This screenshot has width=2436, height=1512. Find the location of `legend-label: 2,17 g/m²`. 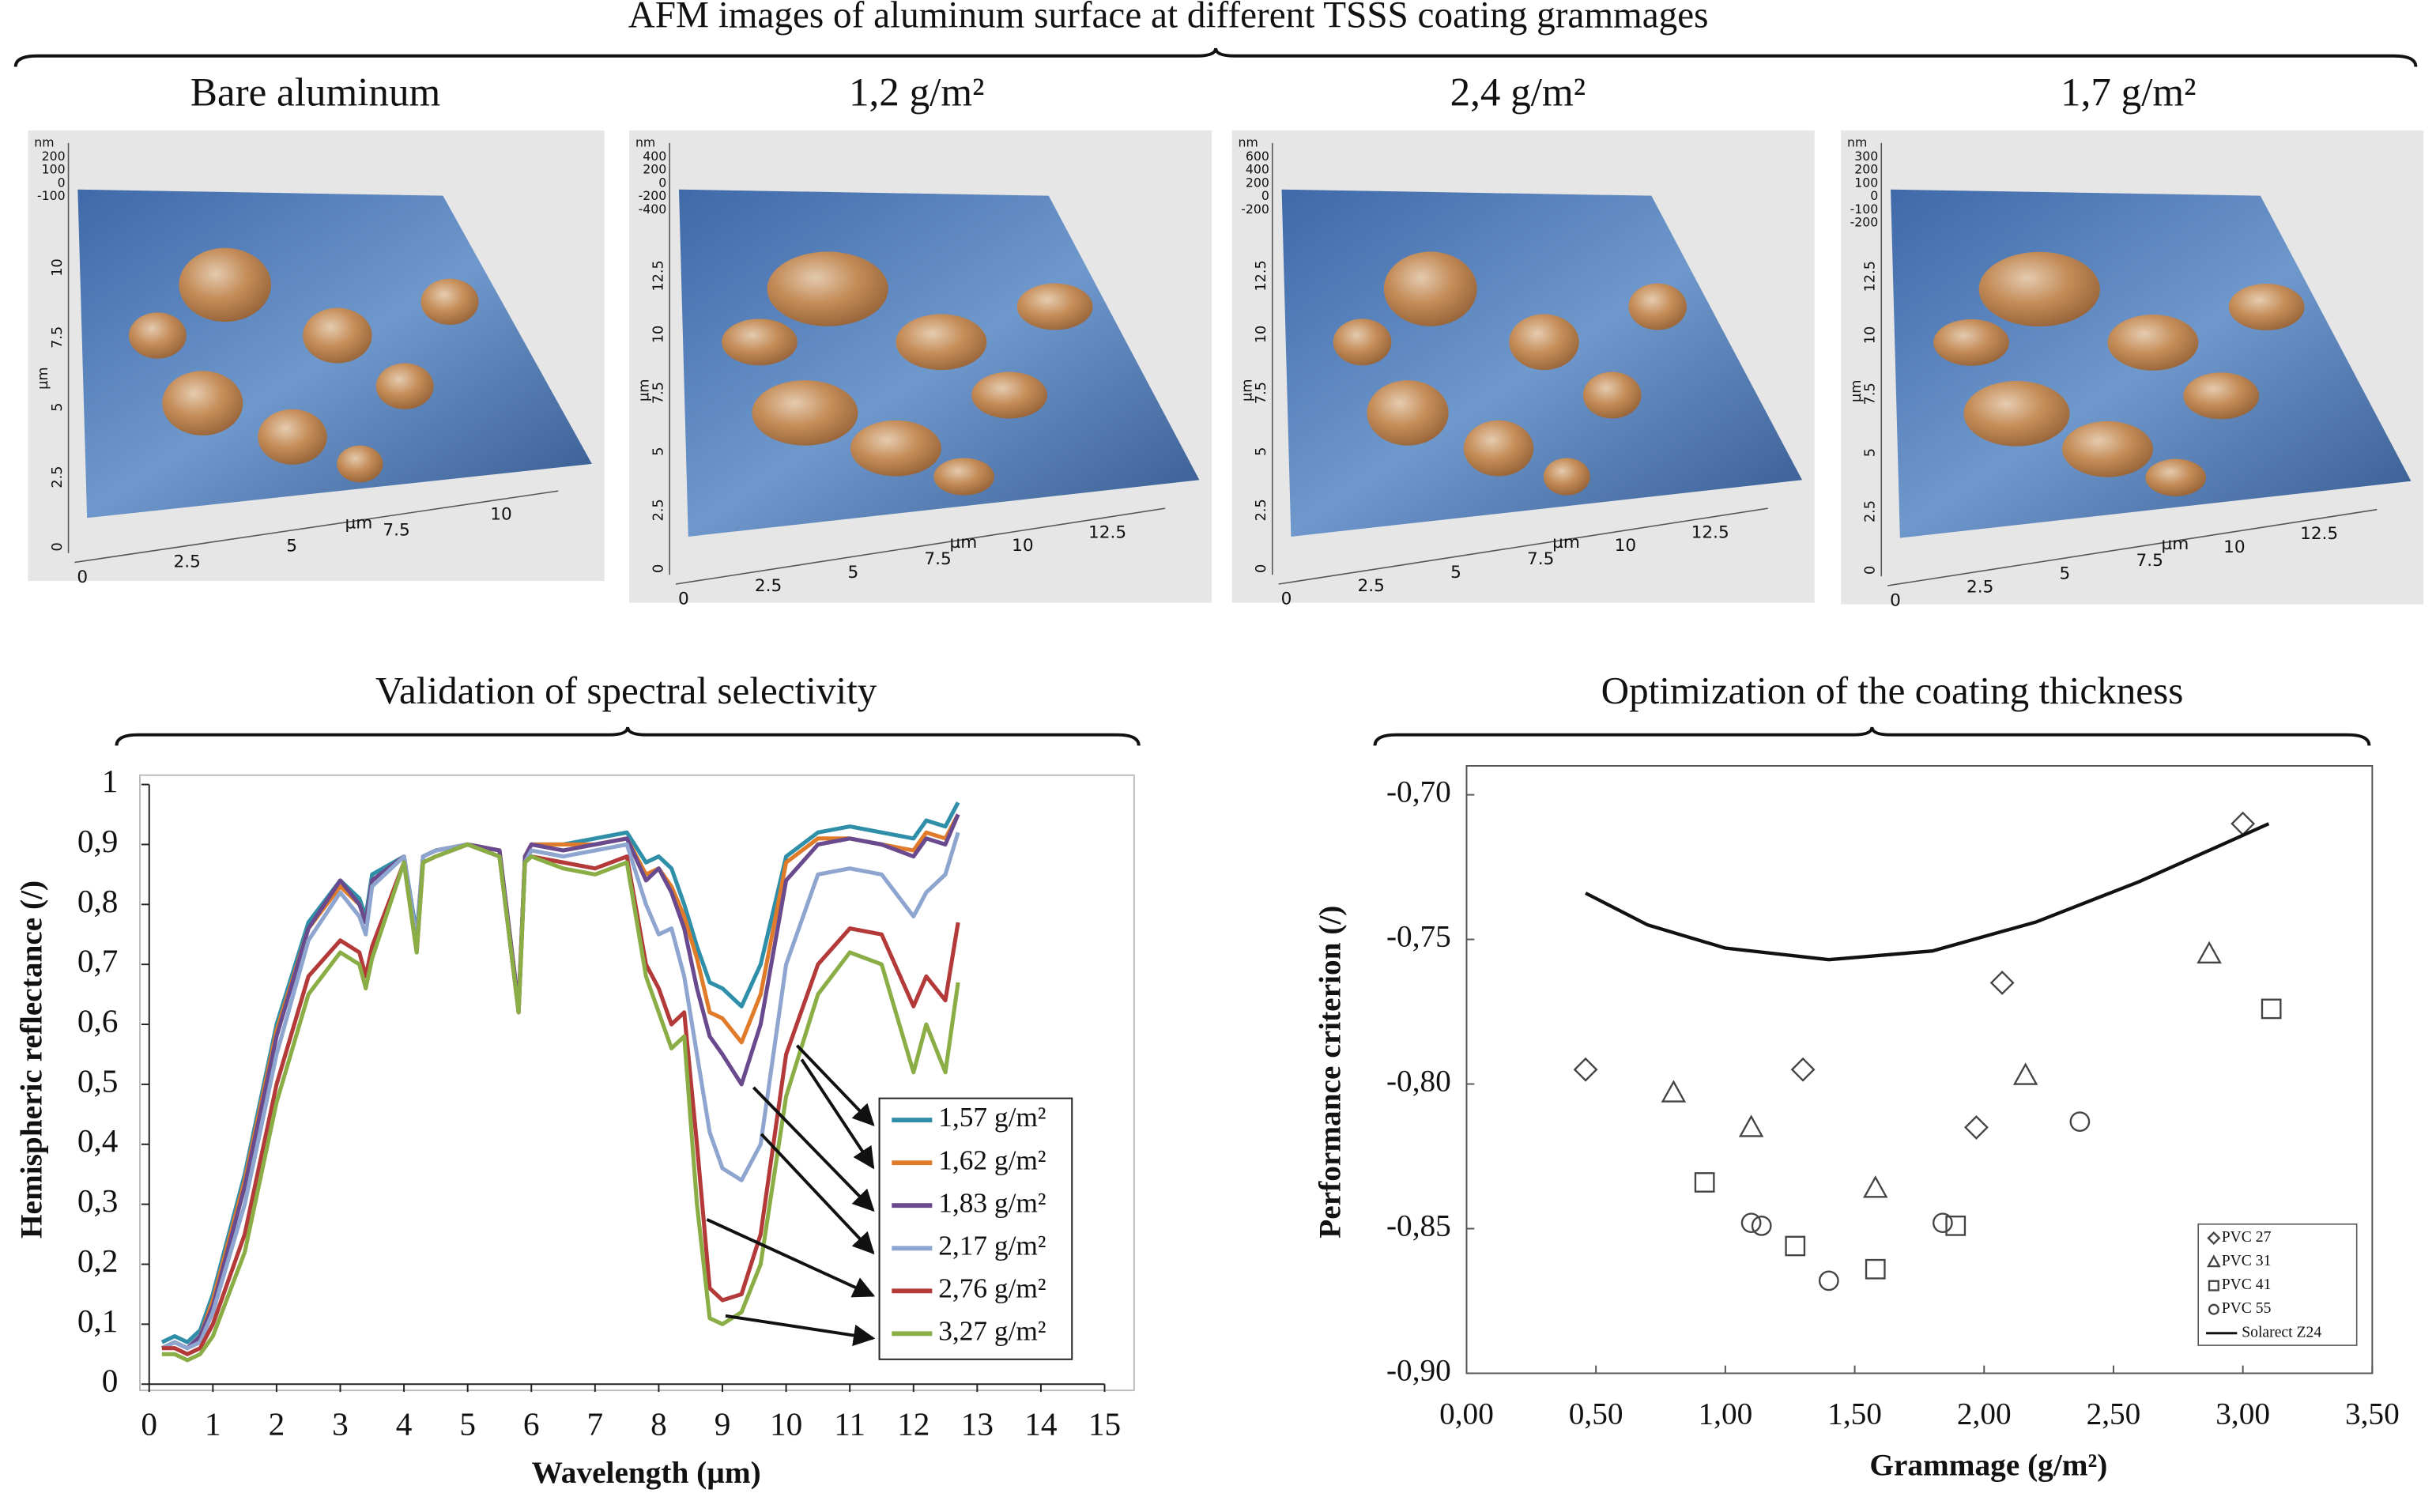

legend-label: 2,17 g/m² is located at coordinates (992, 1245).